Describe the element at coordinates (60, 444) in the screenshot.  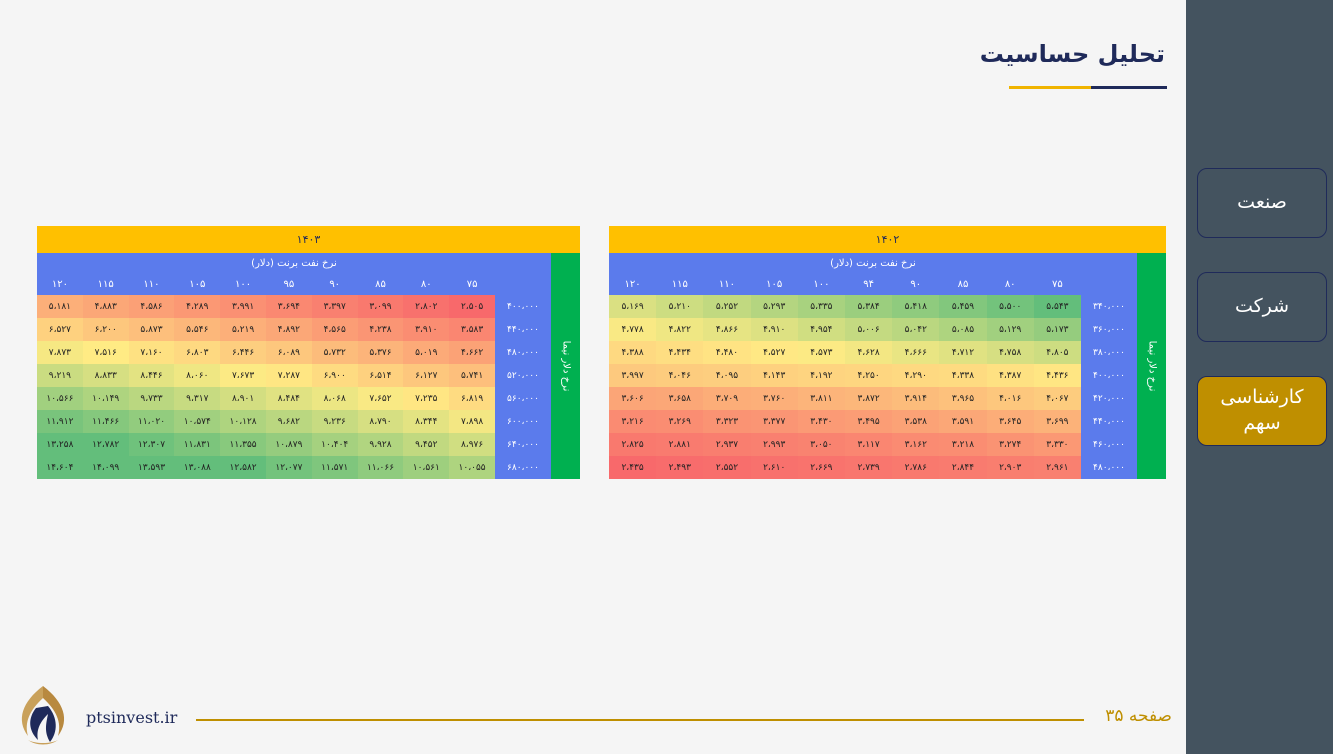
I see `table-cell: ۱۳،۲۵۸` at that location.